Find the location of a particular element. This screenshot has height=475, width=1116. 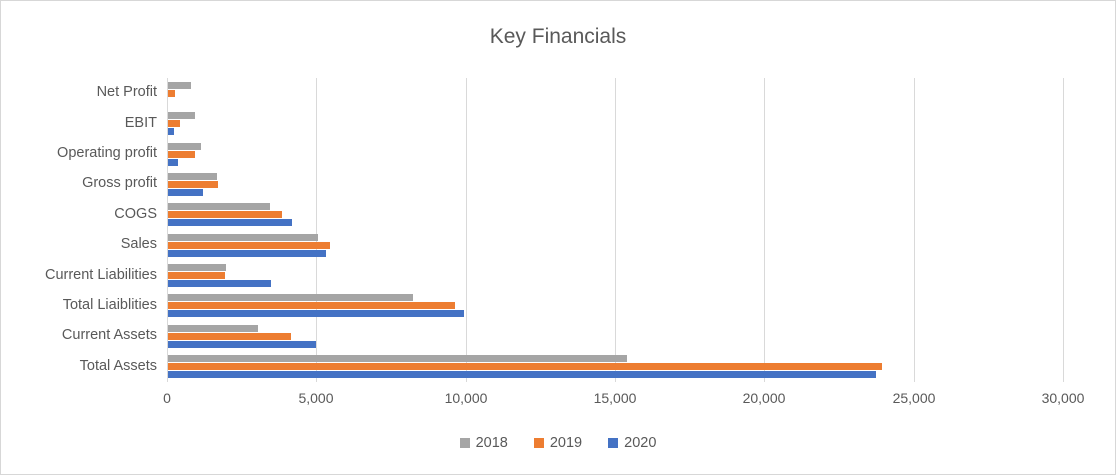

bar-2019-ebit is located at coordinates (174, 123).